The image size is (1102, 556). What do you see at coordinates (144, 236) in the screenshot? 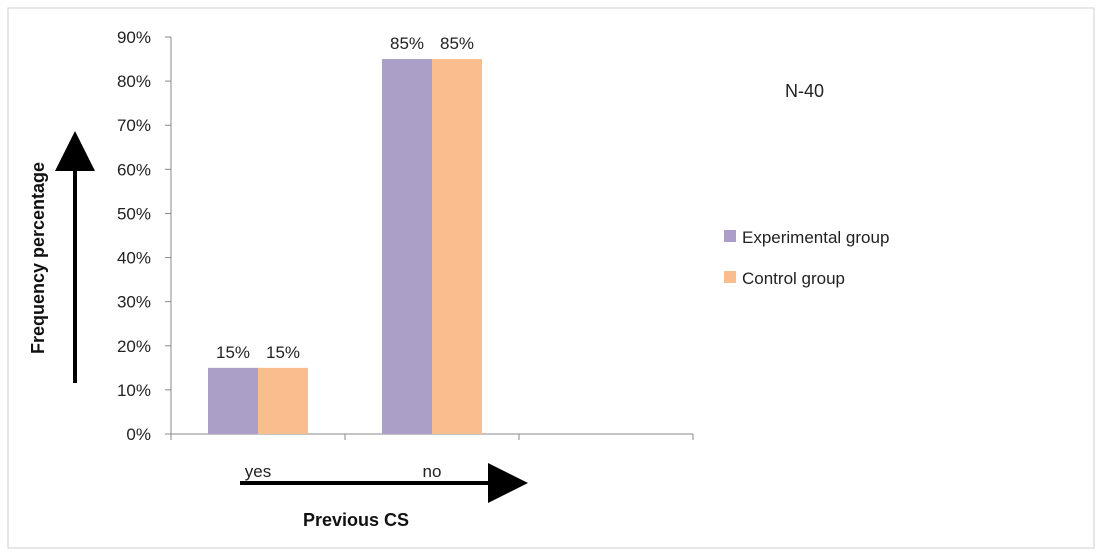
I see `y-axis: 0% 10% 20% 30% 40% 50% 60% 70% 80% 90%` at bounding box center [144, 236].